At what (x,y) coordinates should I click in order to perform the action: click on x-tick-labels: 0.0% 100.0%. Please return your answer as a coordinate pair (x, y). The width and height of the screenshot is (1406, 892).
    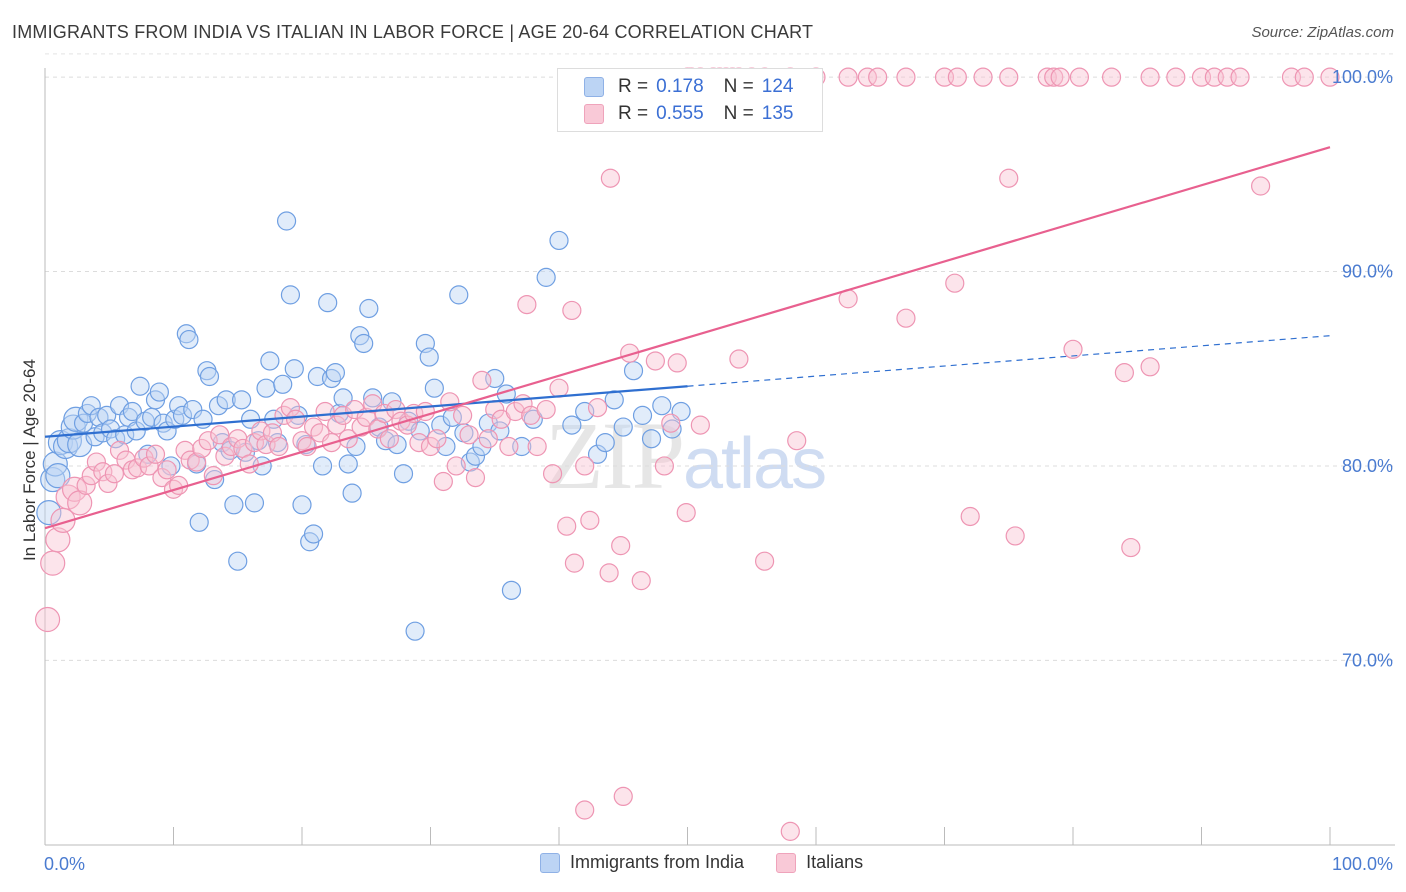
    Looking at the image, I should click on (718, 864).